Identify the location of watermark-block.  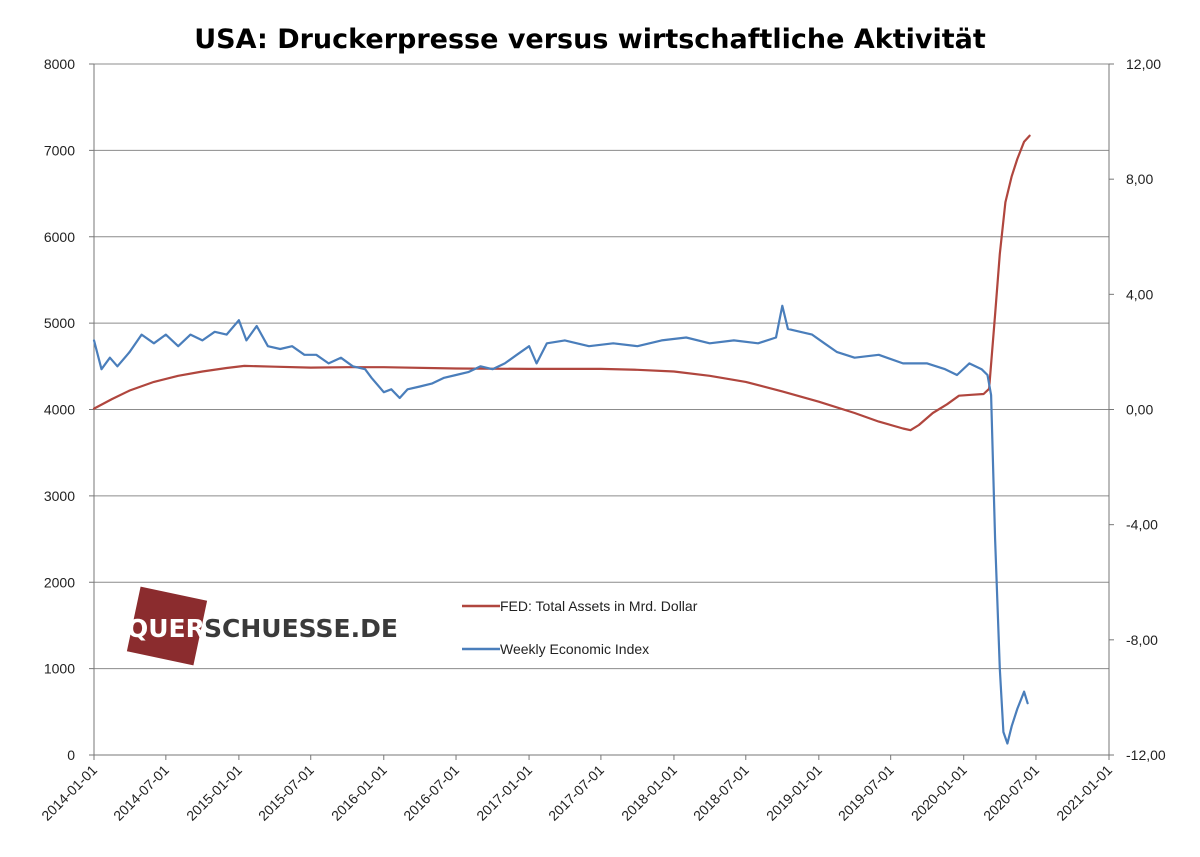
(167, 626).